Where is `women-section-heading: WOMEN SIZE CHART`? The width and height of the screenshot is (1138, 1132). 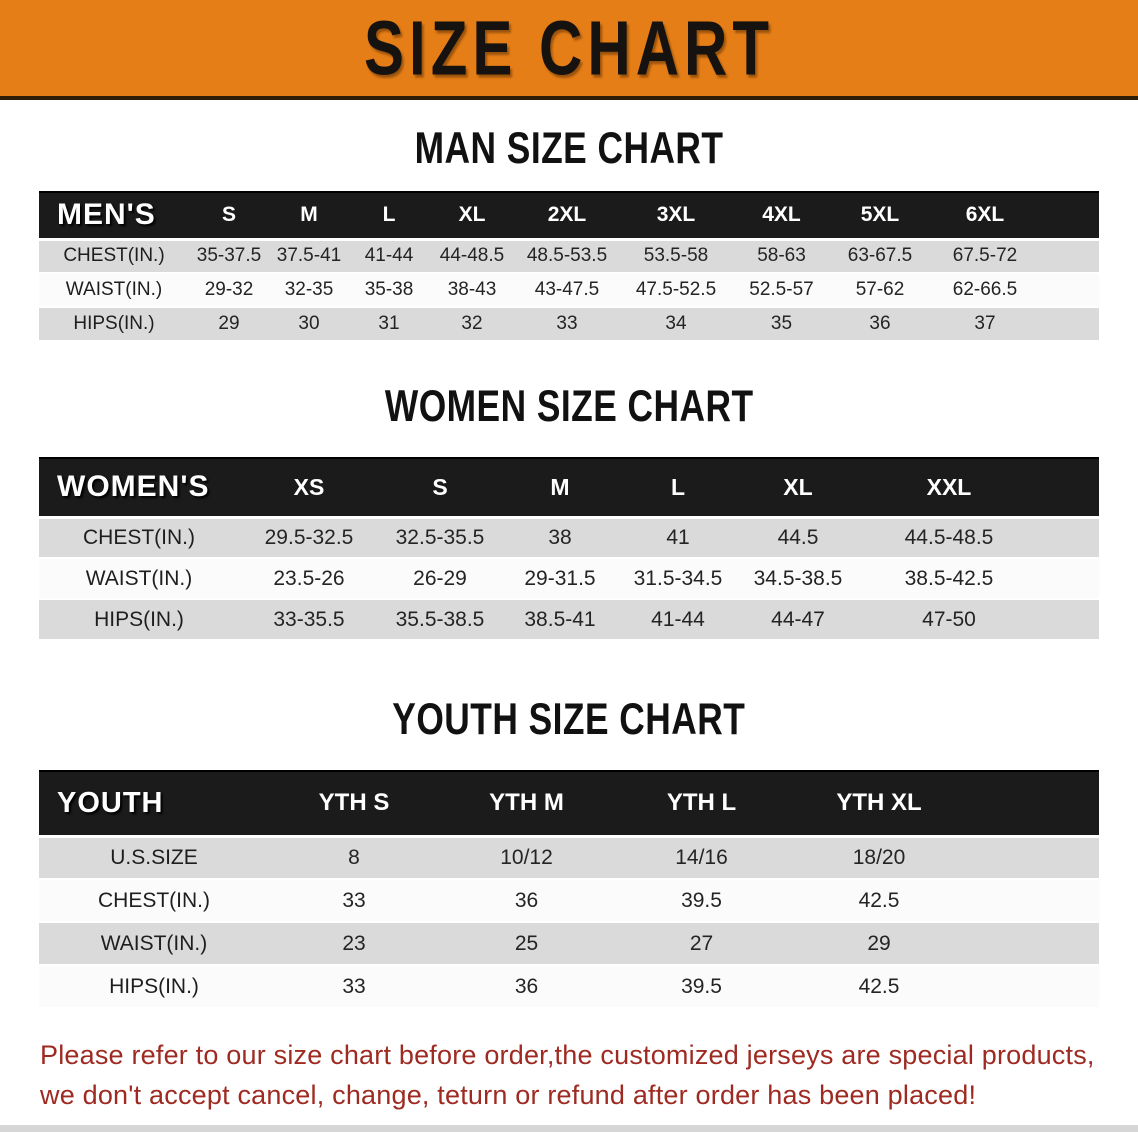
women-section-heading: WOMEN SIZE CHART is located at coordinates (569, 407).